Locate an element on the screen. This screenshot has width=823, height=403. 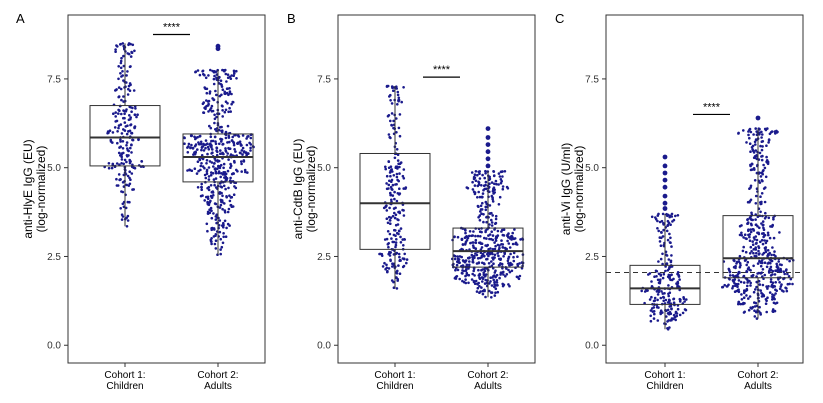
x-tick-label: Cohort 2: is located at coordinates (217, 375).